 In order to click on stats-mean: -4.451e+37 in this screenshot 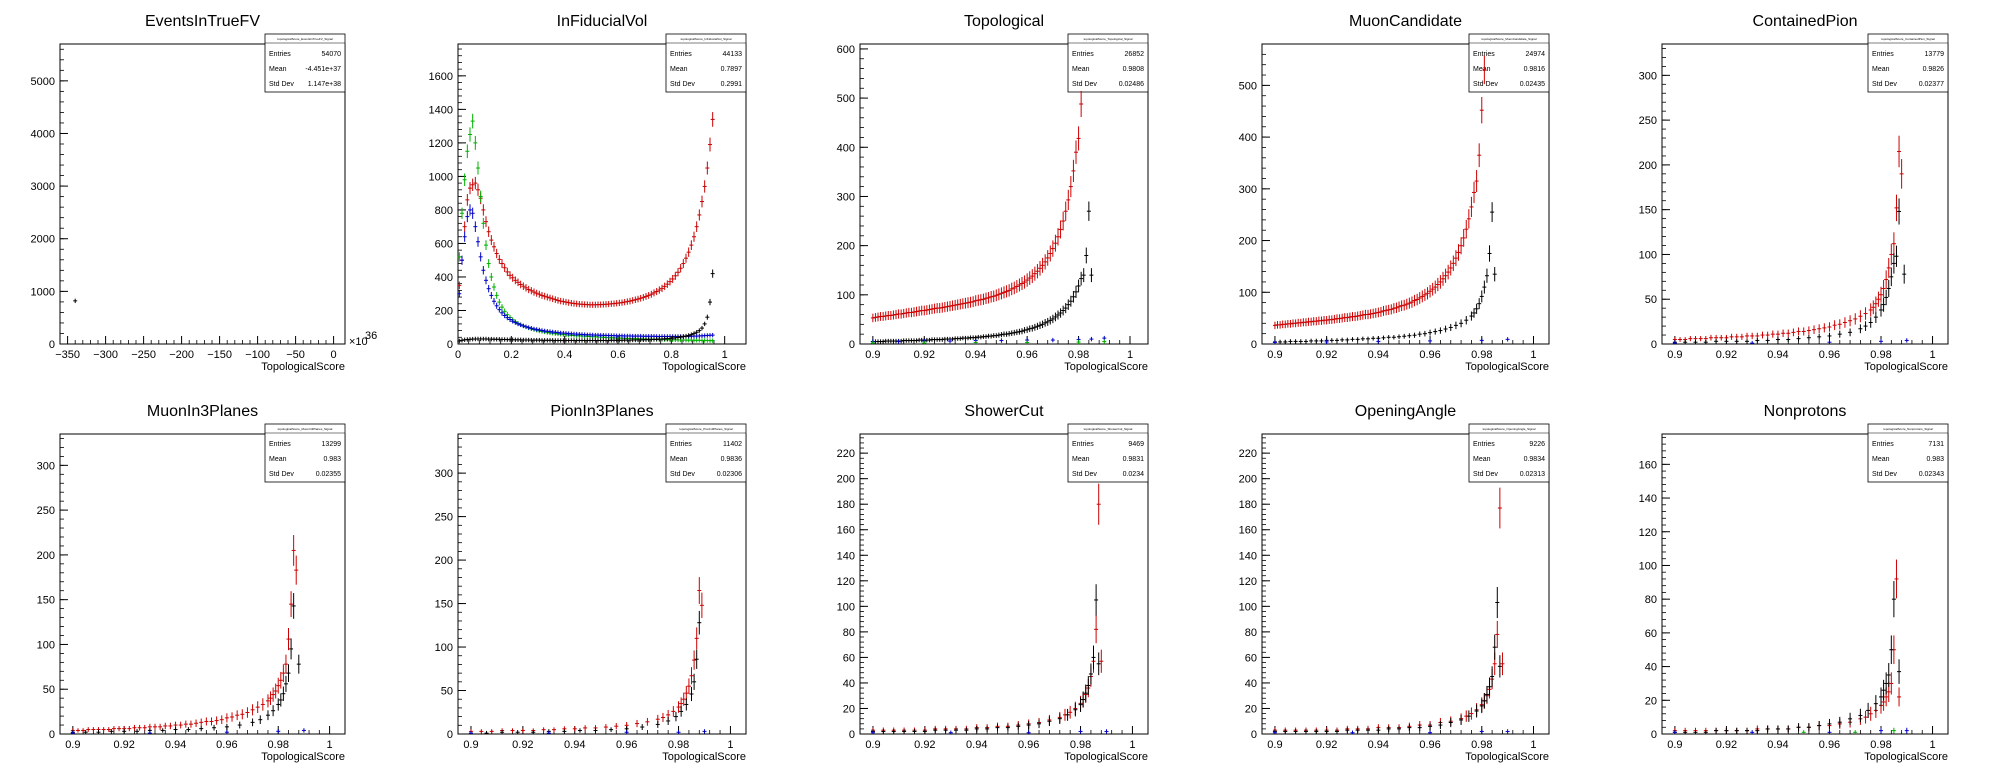, I will do `click(323, 69)`.